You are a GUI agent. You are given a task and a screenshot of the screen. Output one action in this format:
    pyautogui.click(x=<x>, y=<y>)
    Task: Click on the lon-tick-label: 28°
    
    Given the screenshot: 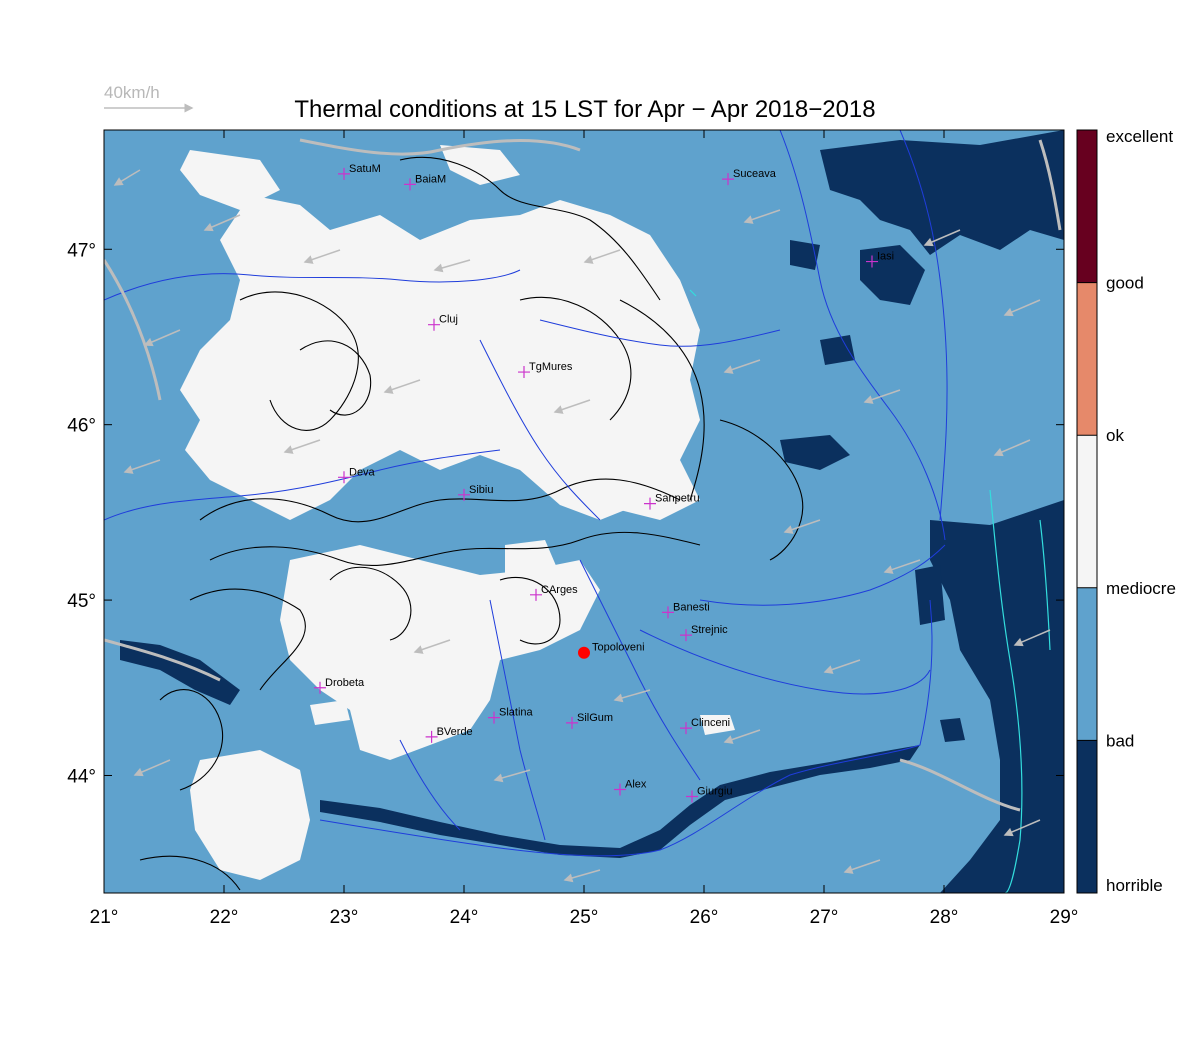 What is the action you would take?
    pyautogui.click(x=944, y=917)
    